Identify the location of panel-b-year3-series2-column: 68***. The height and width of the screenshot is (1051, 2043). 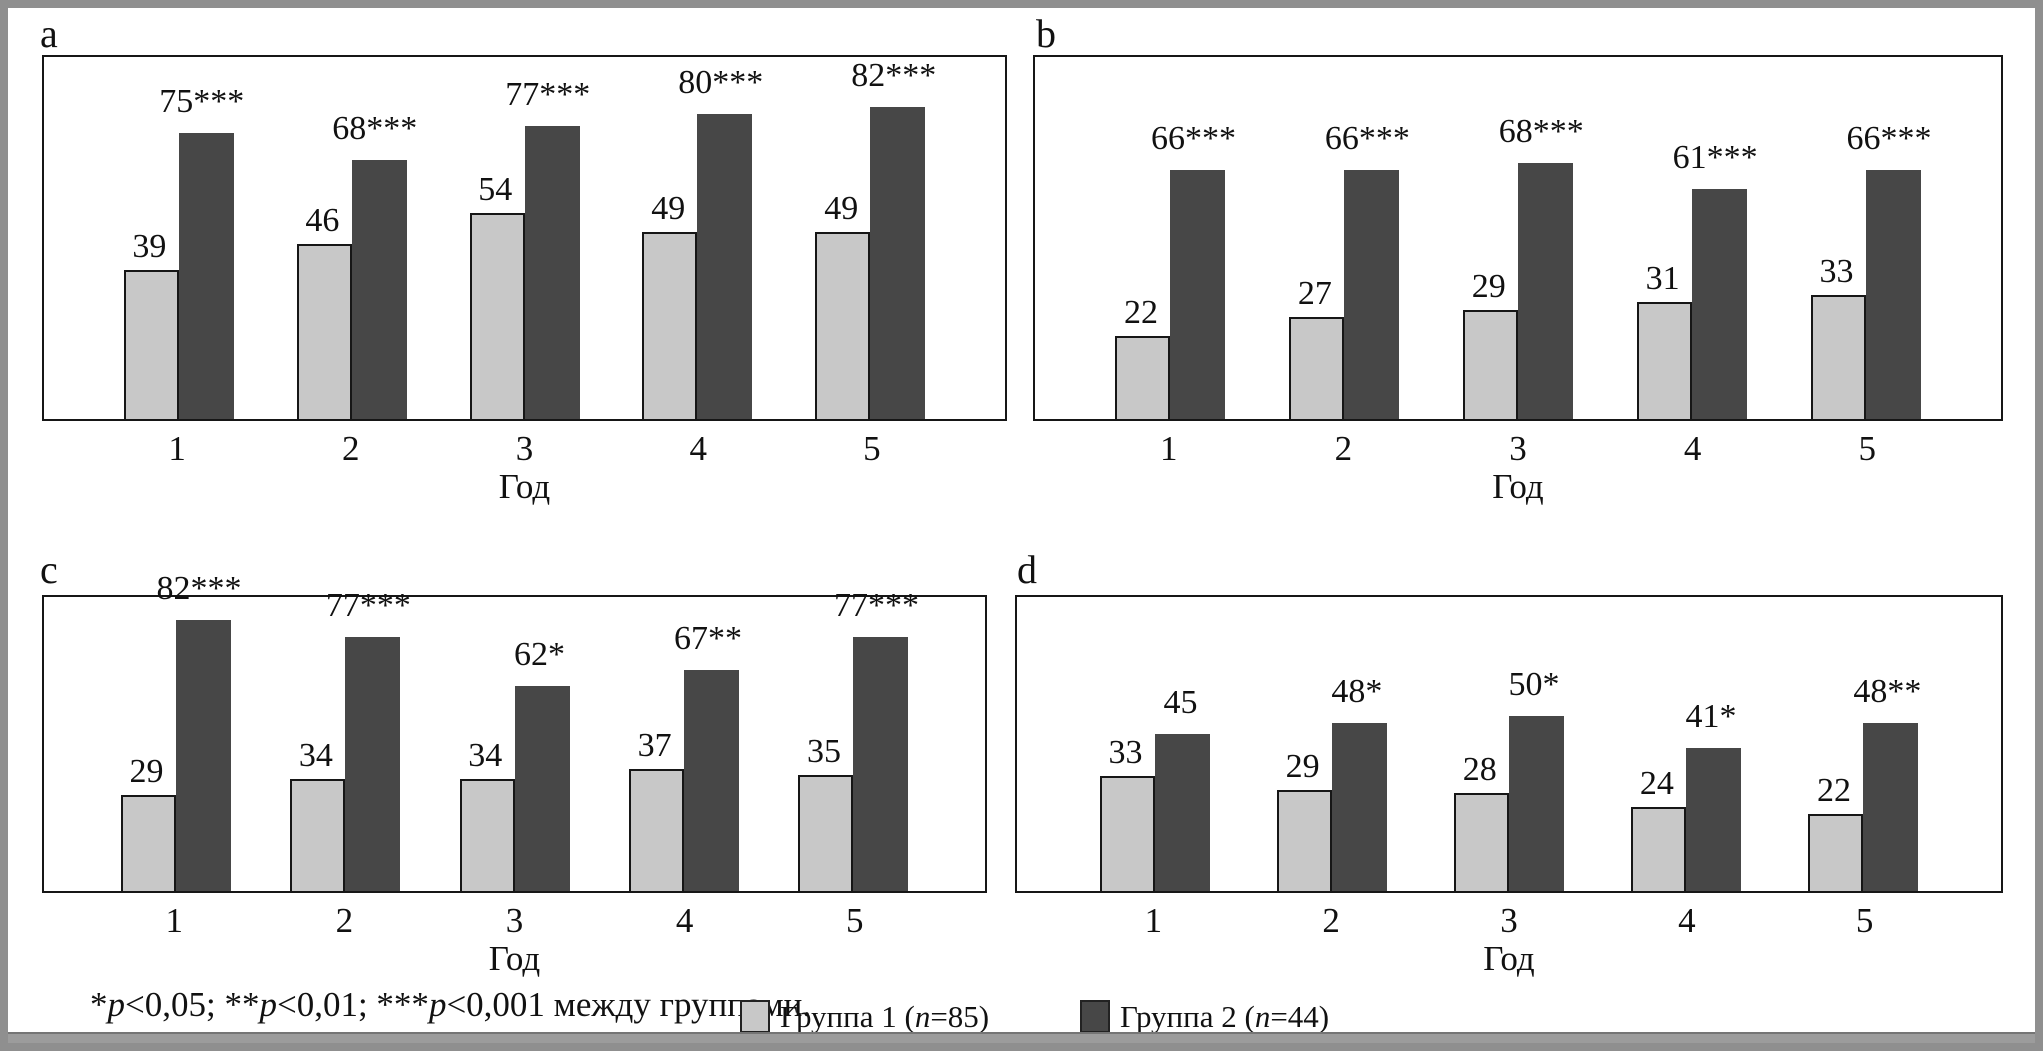
(1541, 238).